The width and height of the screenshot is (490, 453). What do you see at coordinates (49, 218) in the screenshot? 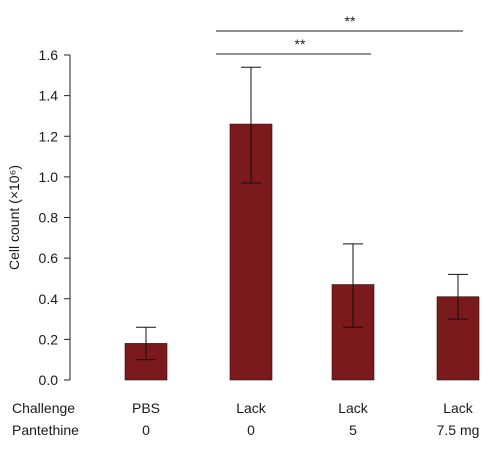
I see `y-tick-label: 0.8` at bounding box center [49, 218].